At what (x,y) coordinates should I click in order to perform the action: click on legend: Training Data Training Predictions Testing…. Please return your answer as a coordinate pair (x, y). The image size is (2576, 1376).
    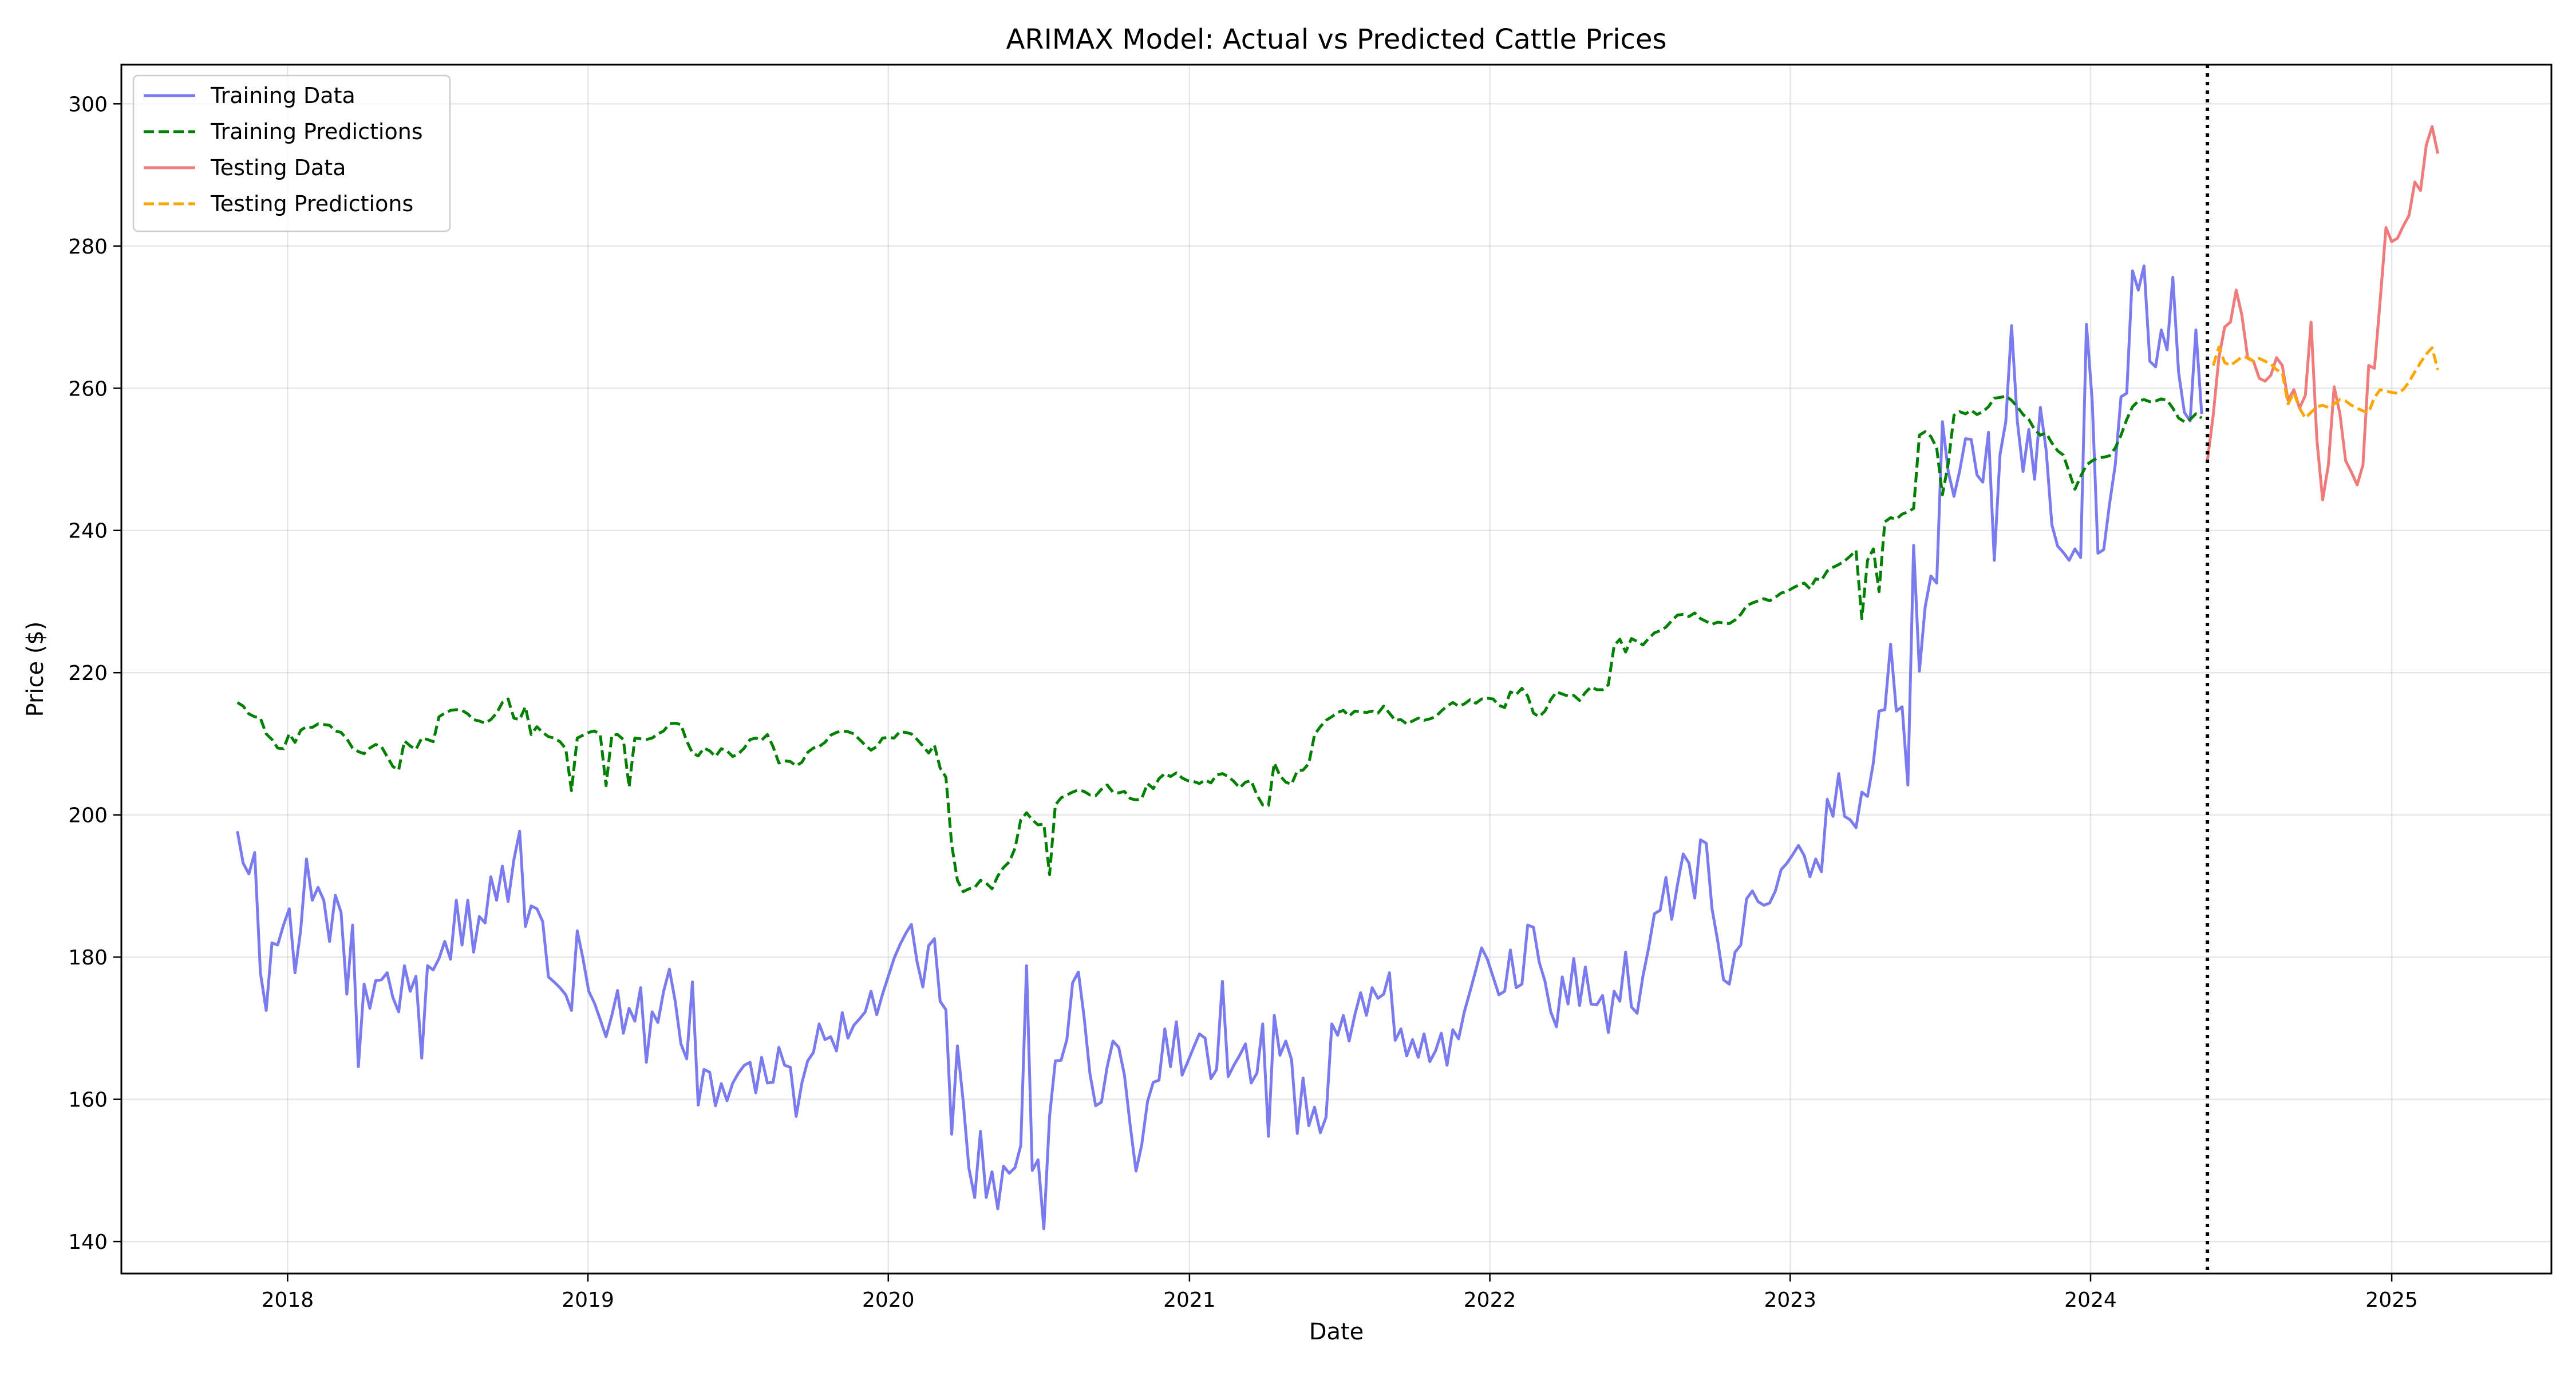
    Looking at the image, I should click on (291, 153).